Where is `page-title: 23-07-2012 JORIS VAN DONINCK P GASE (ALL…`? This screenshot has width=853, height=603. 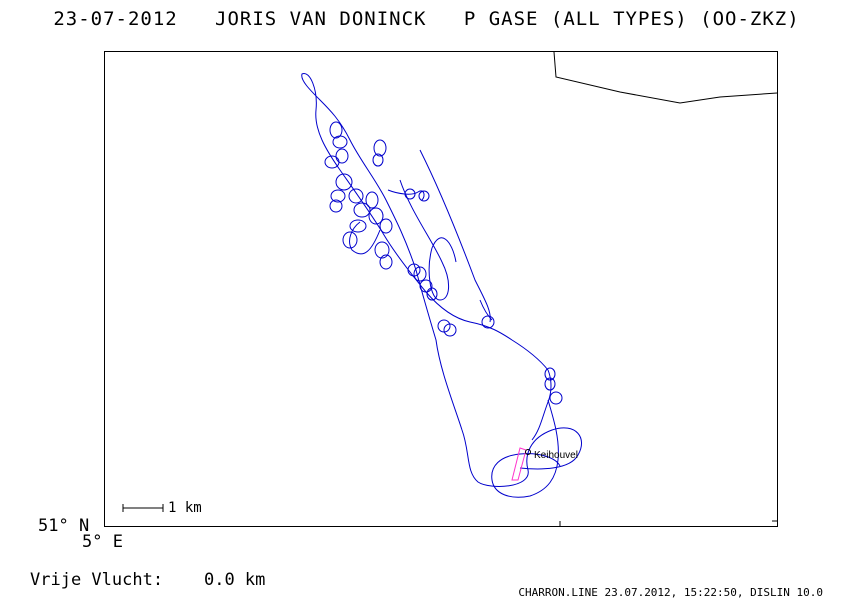
page-title: 23-07-2012 JORIS VAN DONINCK P GASE (ALL… is located at coordinates (426, 19).